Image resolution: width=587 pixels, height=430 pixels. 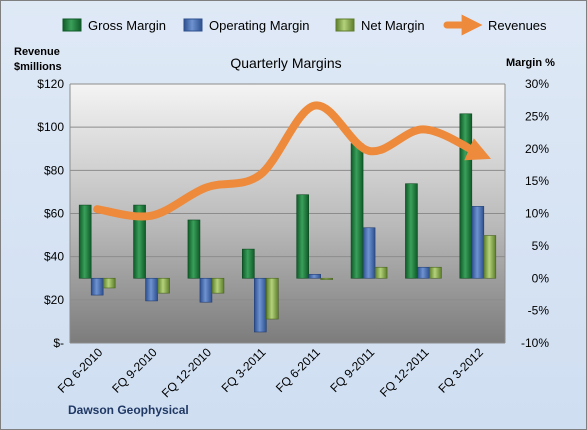 I want to click on left-axis-title-line1: Revenue, so click(x=37, y=52).